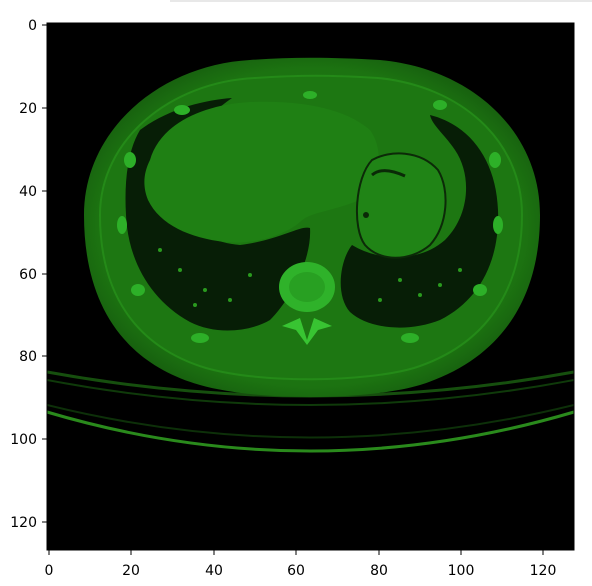  I want to click on y-tick-label: 80, so click(28, 357).